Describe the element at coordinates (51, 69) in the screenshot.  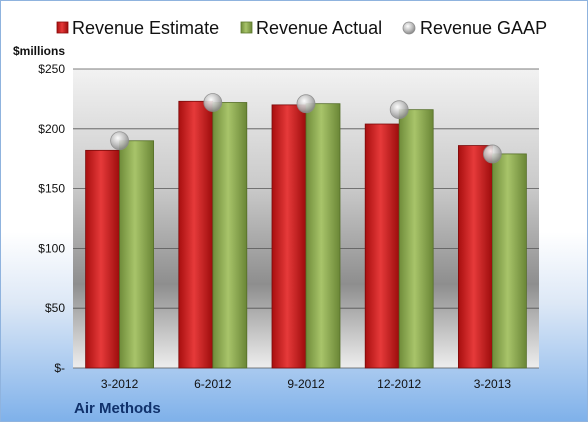
I see `y-tick-label: $250` at that location.